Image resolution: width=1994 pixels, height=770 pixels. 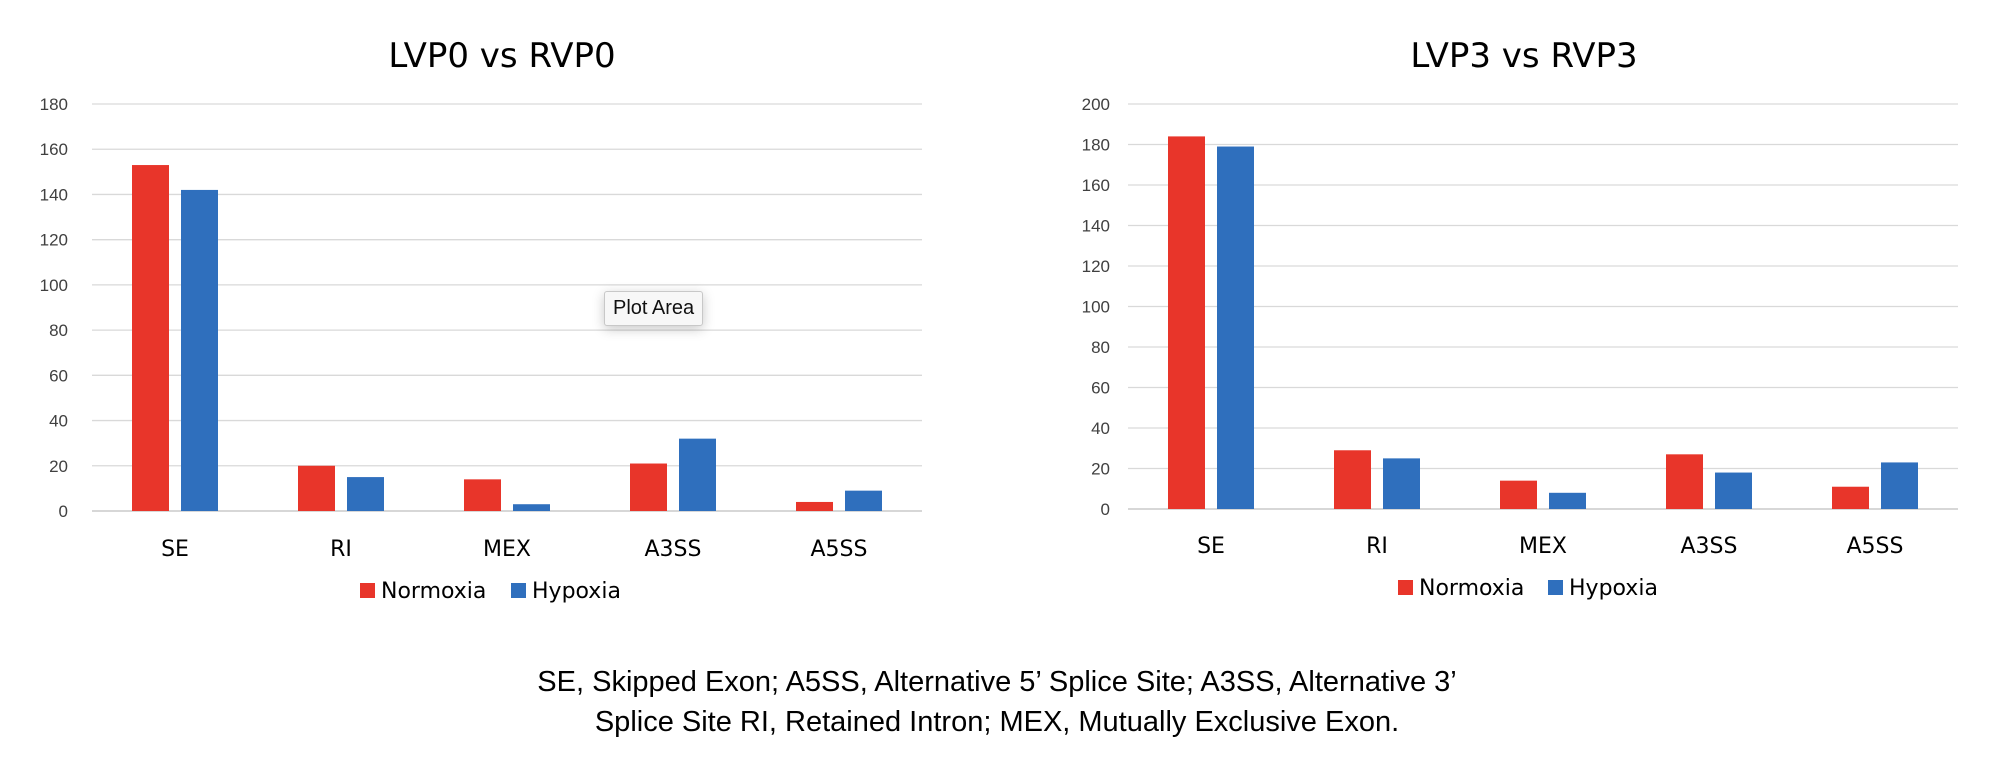 What do you see at coordinates (199, 350) in the screenshot?
I see `bar-hypoxia-se: Hypoxia SE: 142` at bounding box center [199, 350].